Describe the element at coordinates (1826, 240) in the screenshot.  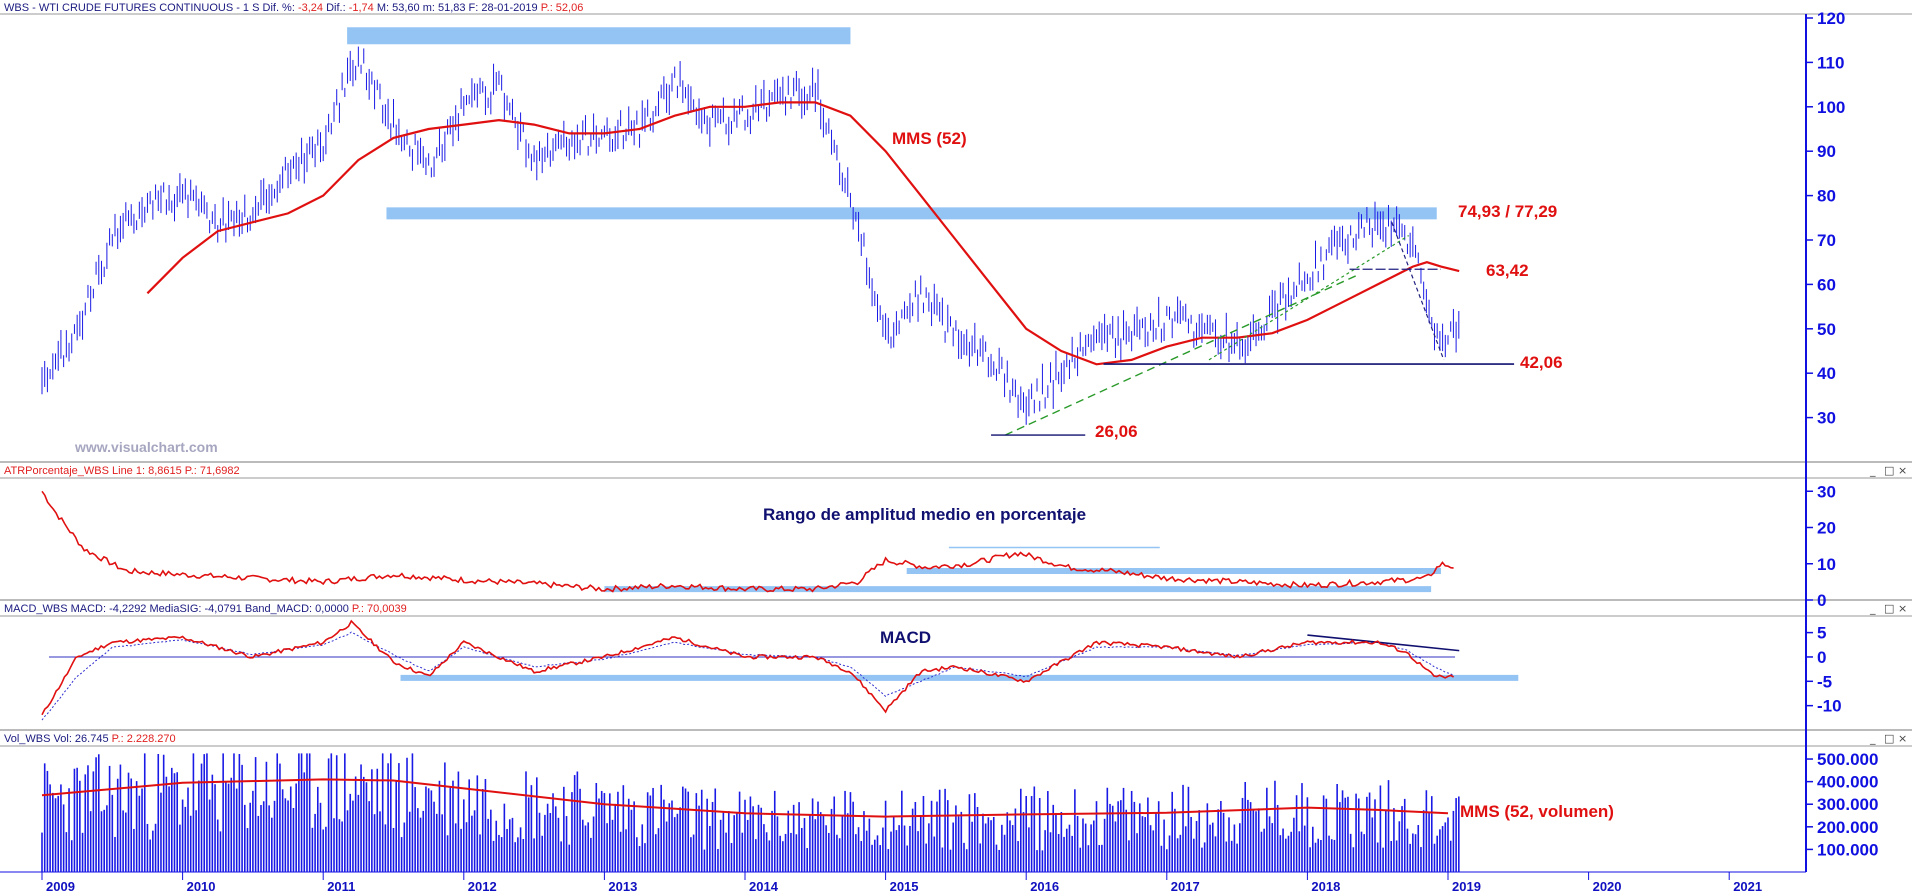
I see `price-axis-tick-label: 70` at that location.